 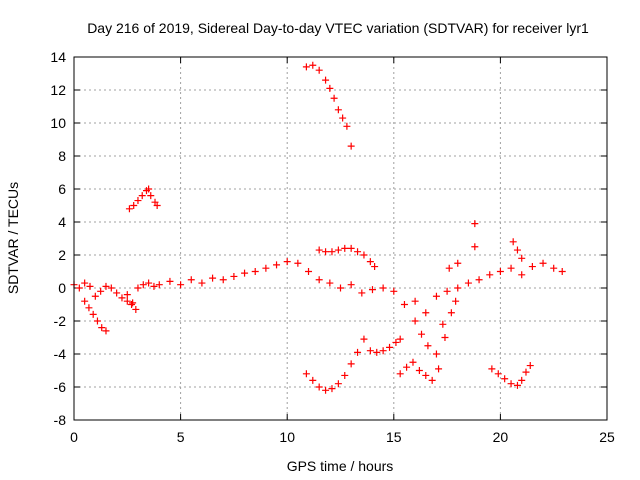 I want to click on x-axis-label: GPS time / hours, so click(x=340, y=466).